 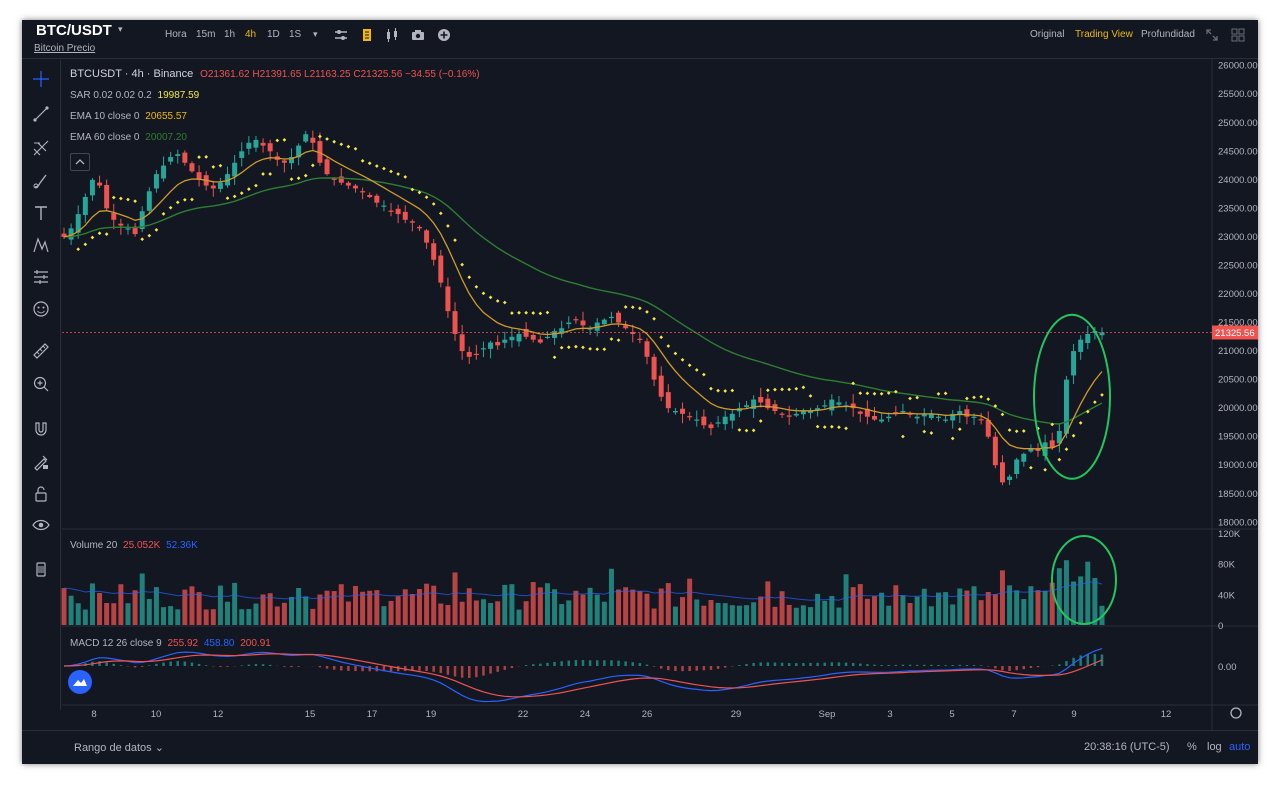 I want to click on chevron-down-icon: ⌄, so click(x=159, y=748).